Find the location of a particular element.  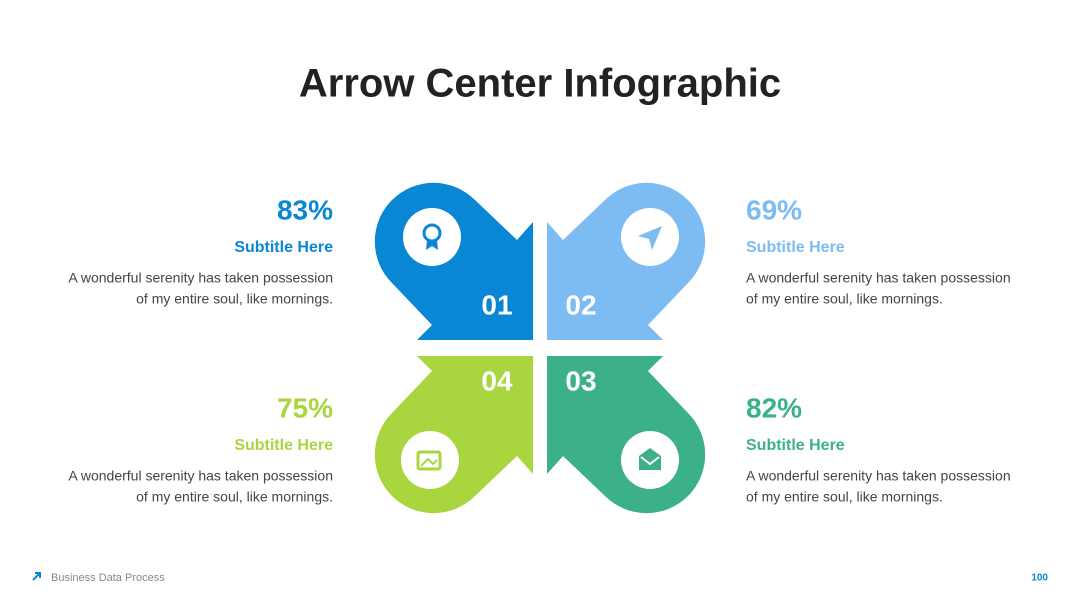

percent: 69% is located at coordinates (774, 209).